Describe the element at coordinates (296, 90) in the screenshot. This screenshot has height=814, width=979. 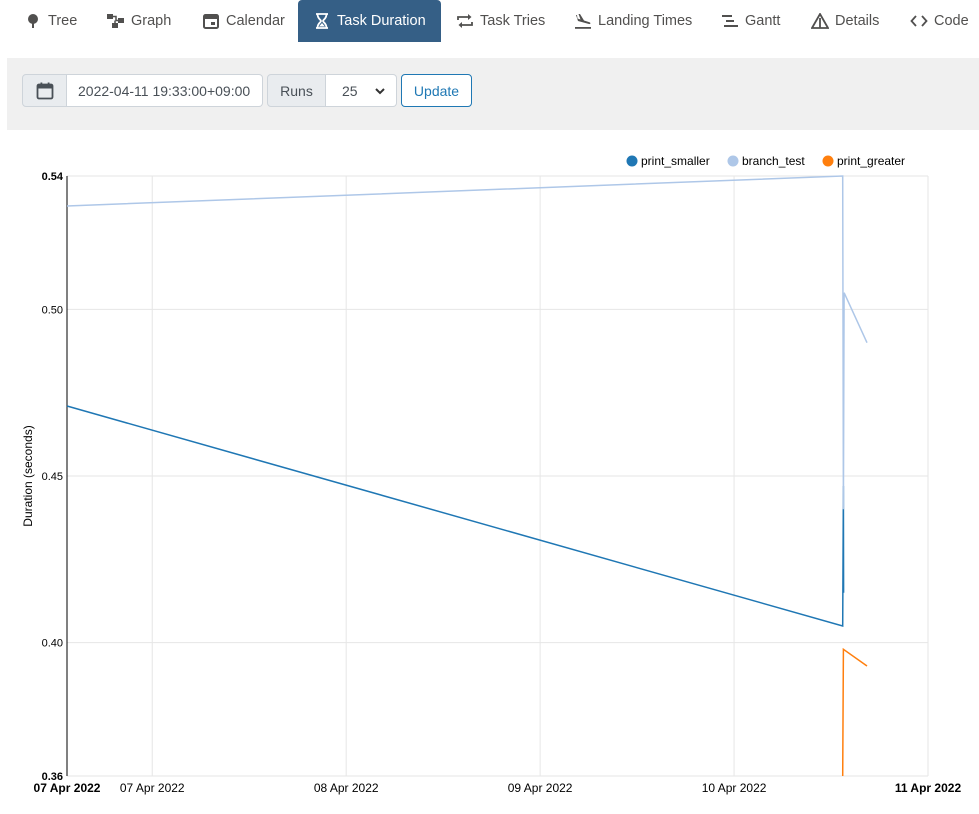
I see `runs-label: Runs` at that location.